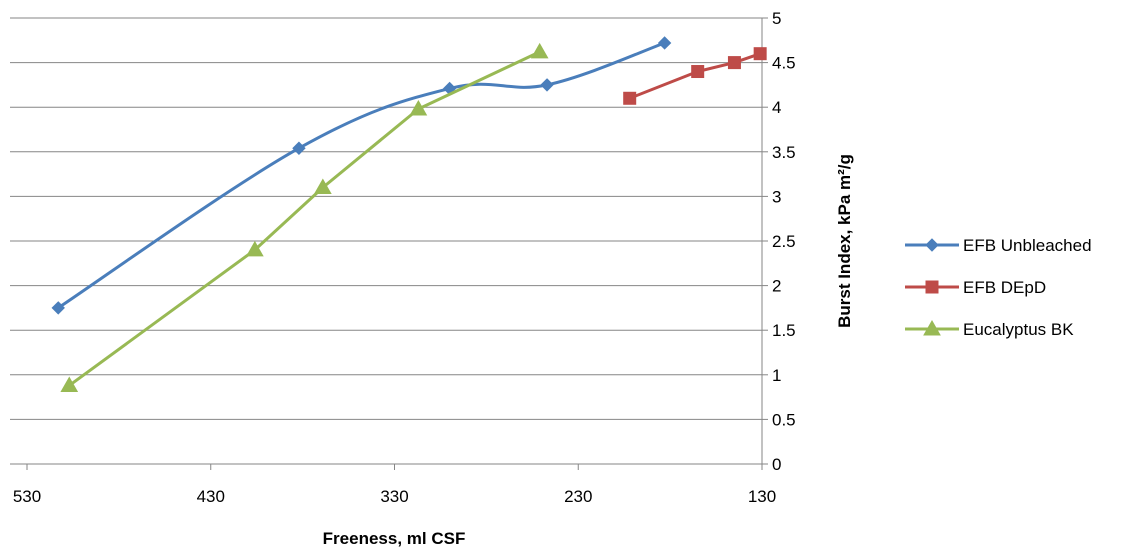 This screenshot has width=1133, height=554. Describe the element at coordinates (844, 241) in the screenshot. I see `y-axis-title: Burst Index, kPa m²/g` at that location.